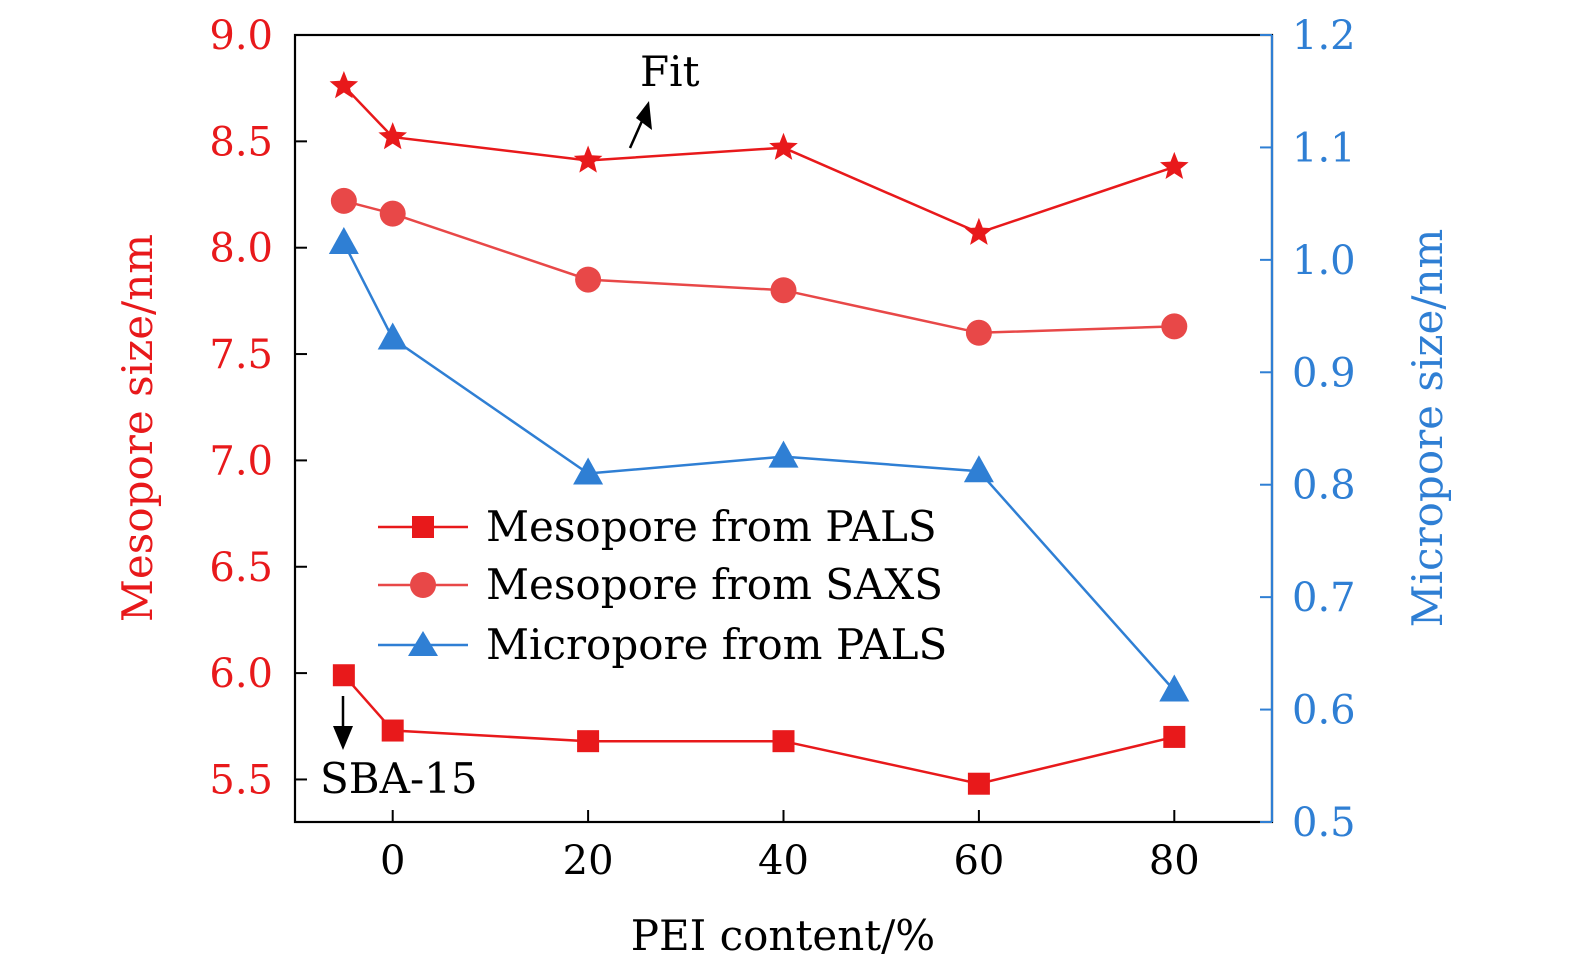  Describe the element at coordinates (343, 738) in the screenshot. I see `sba15-annotation-arrowhead` at that location.